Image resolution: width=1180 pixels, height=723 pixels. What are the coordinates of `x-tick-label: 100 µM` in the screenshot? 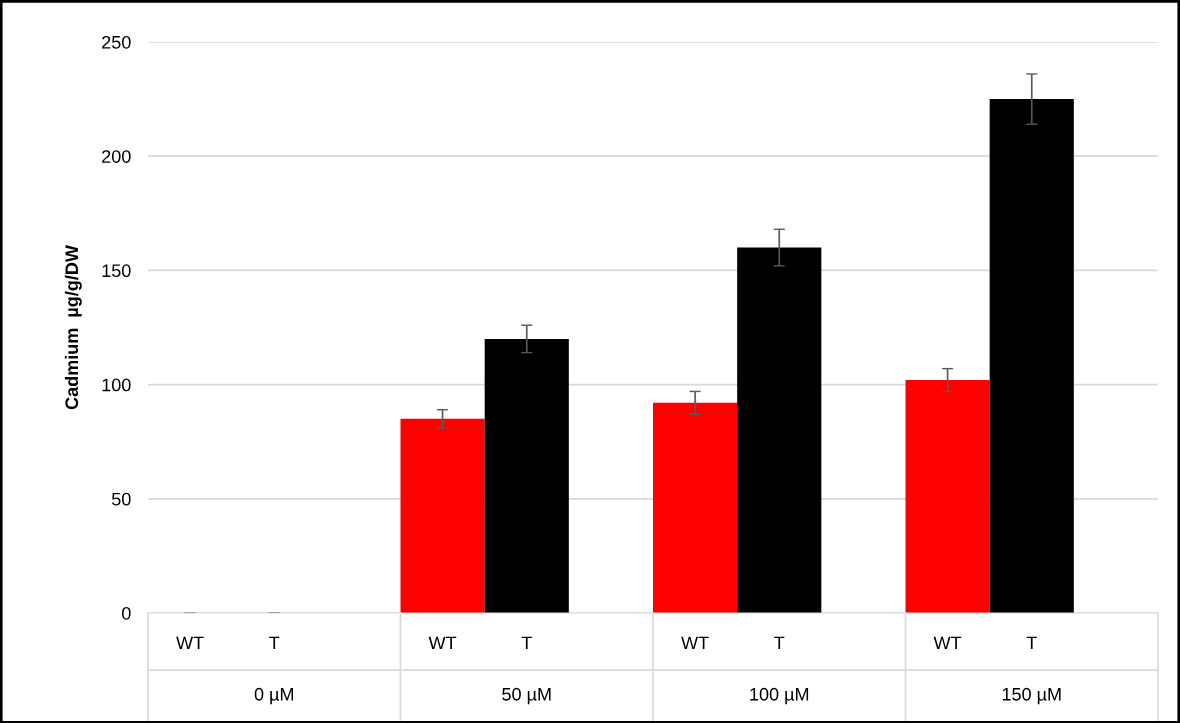 It's located at (779, 696).